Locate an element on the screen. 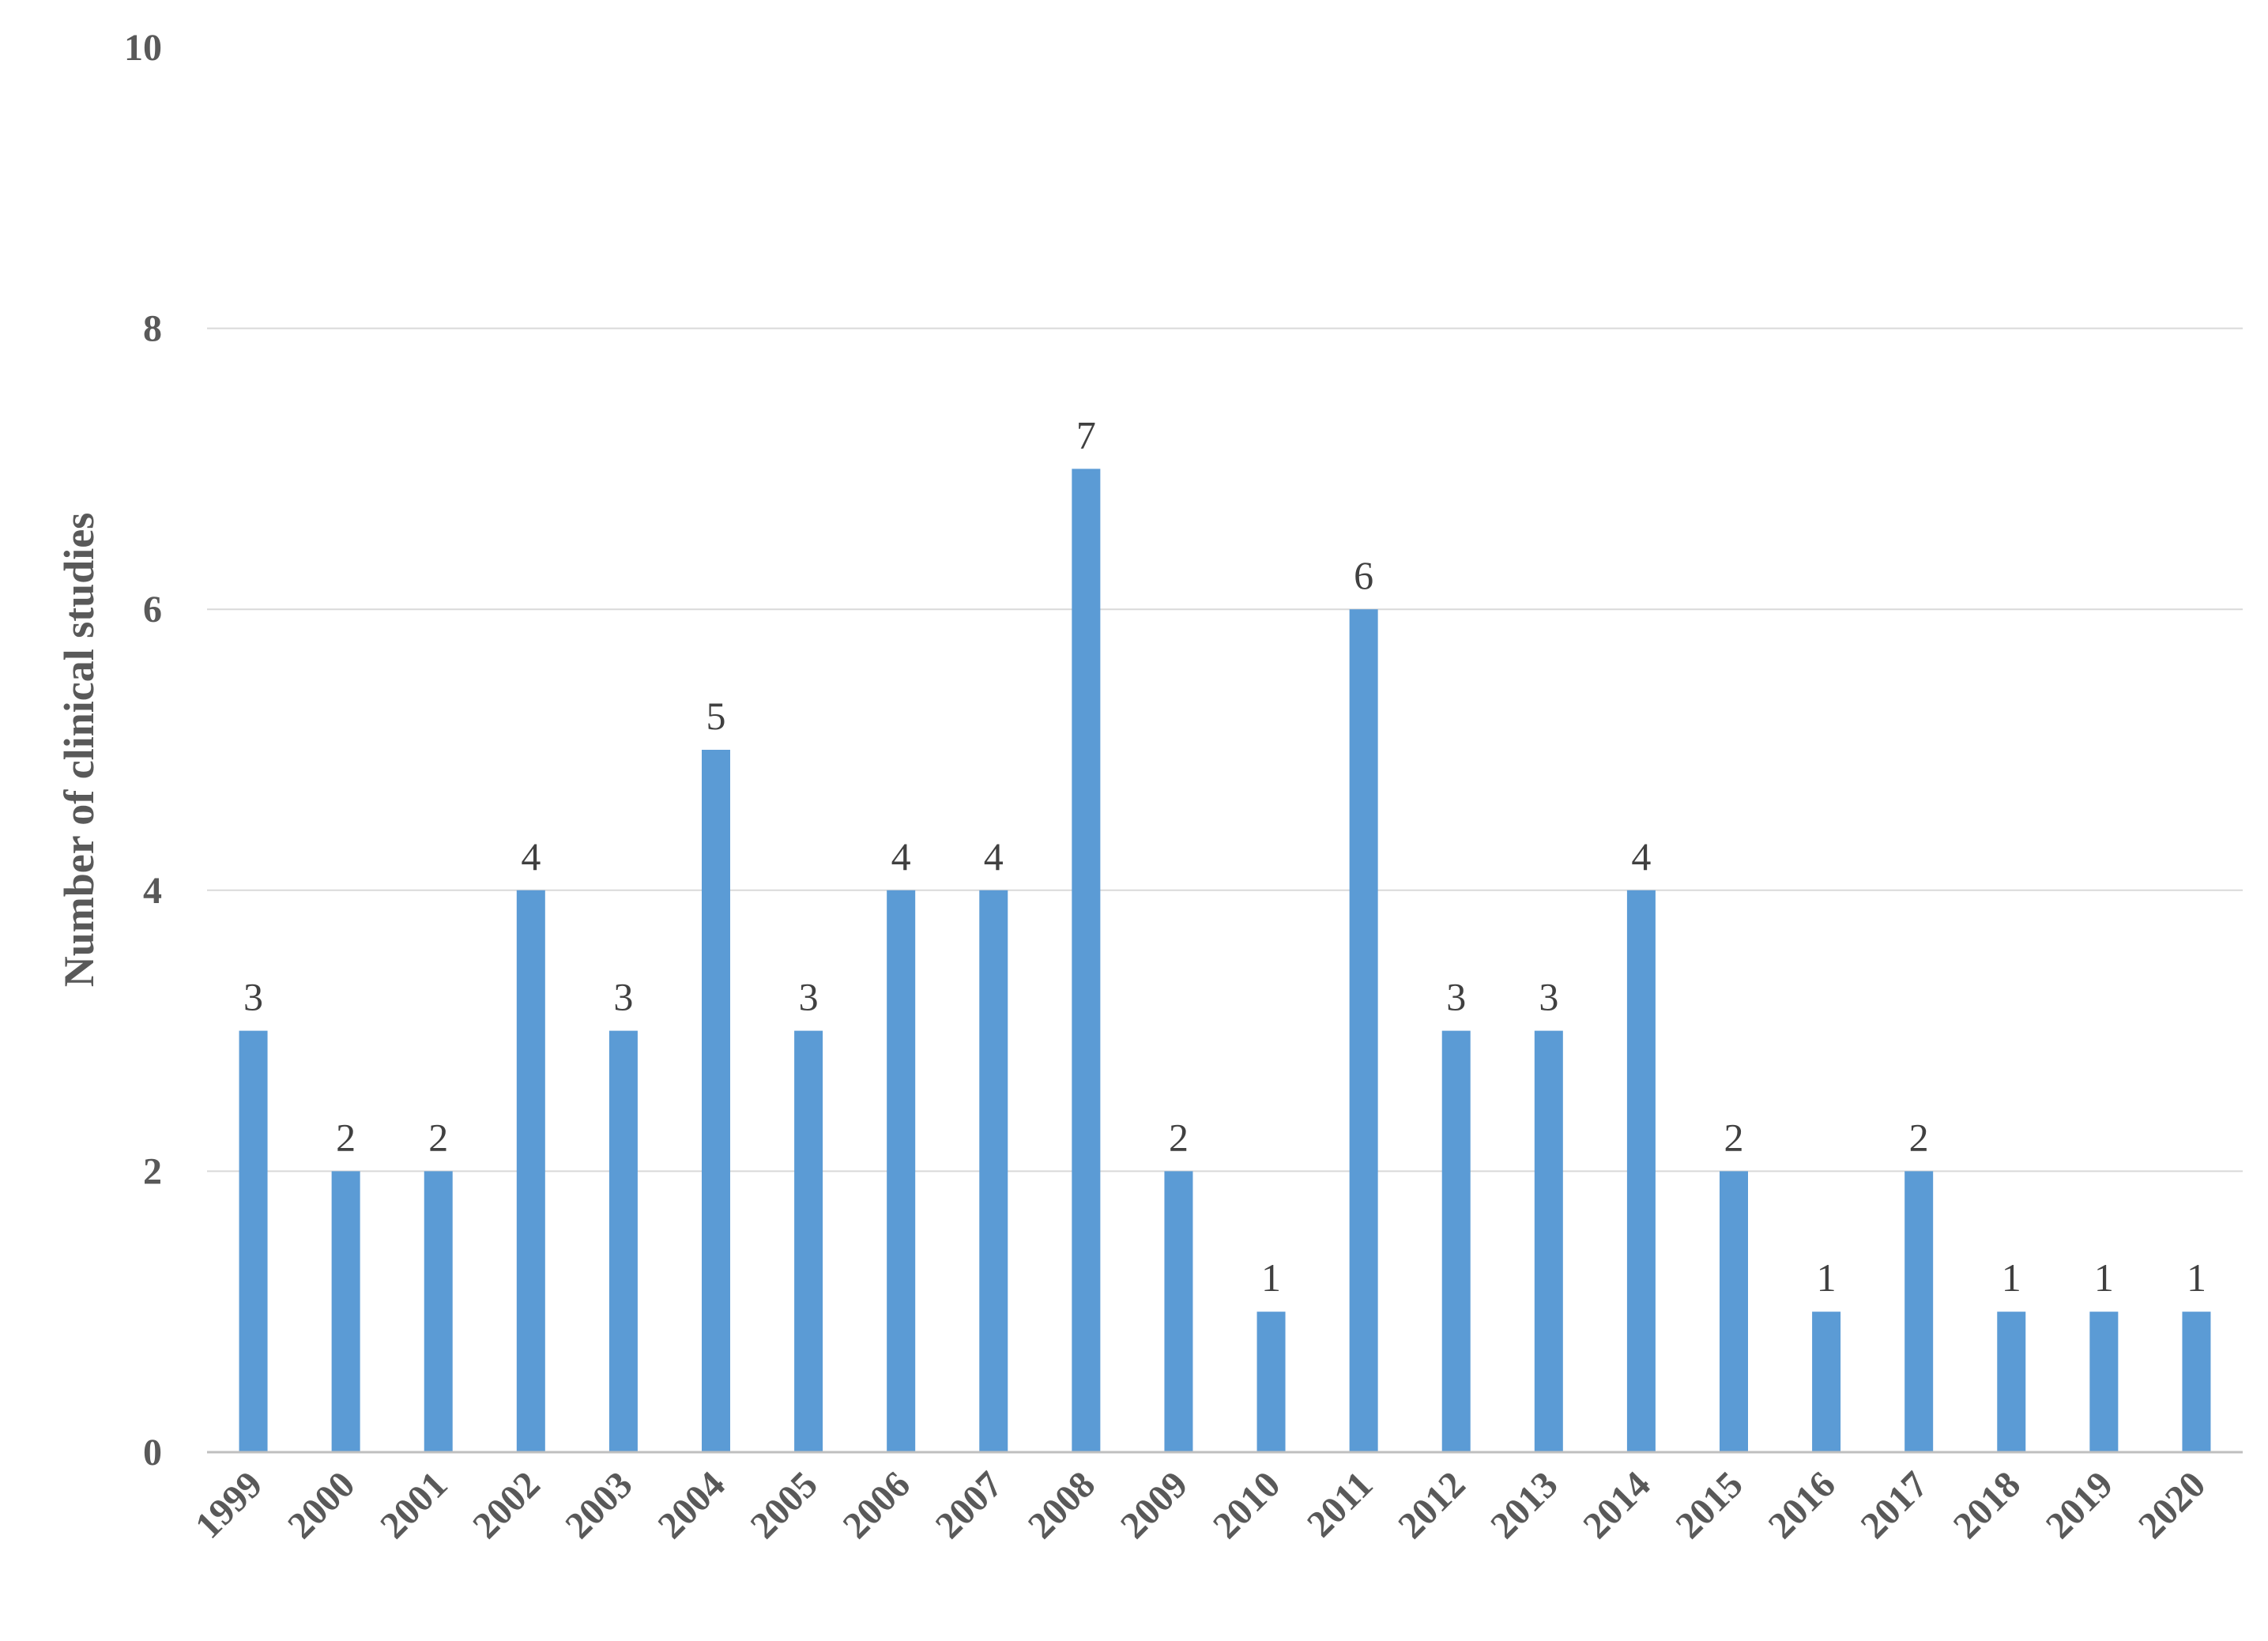  x-tick-label: 2000 is located at coordinates (321, 1504).